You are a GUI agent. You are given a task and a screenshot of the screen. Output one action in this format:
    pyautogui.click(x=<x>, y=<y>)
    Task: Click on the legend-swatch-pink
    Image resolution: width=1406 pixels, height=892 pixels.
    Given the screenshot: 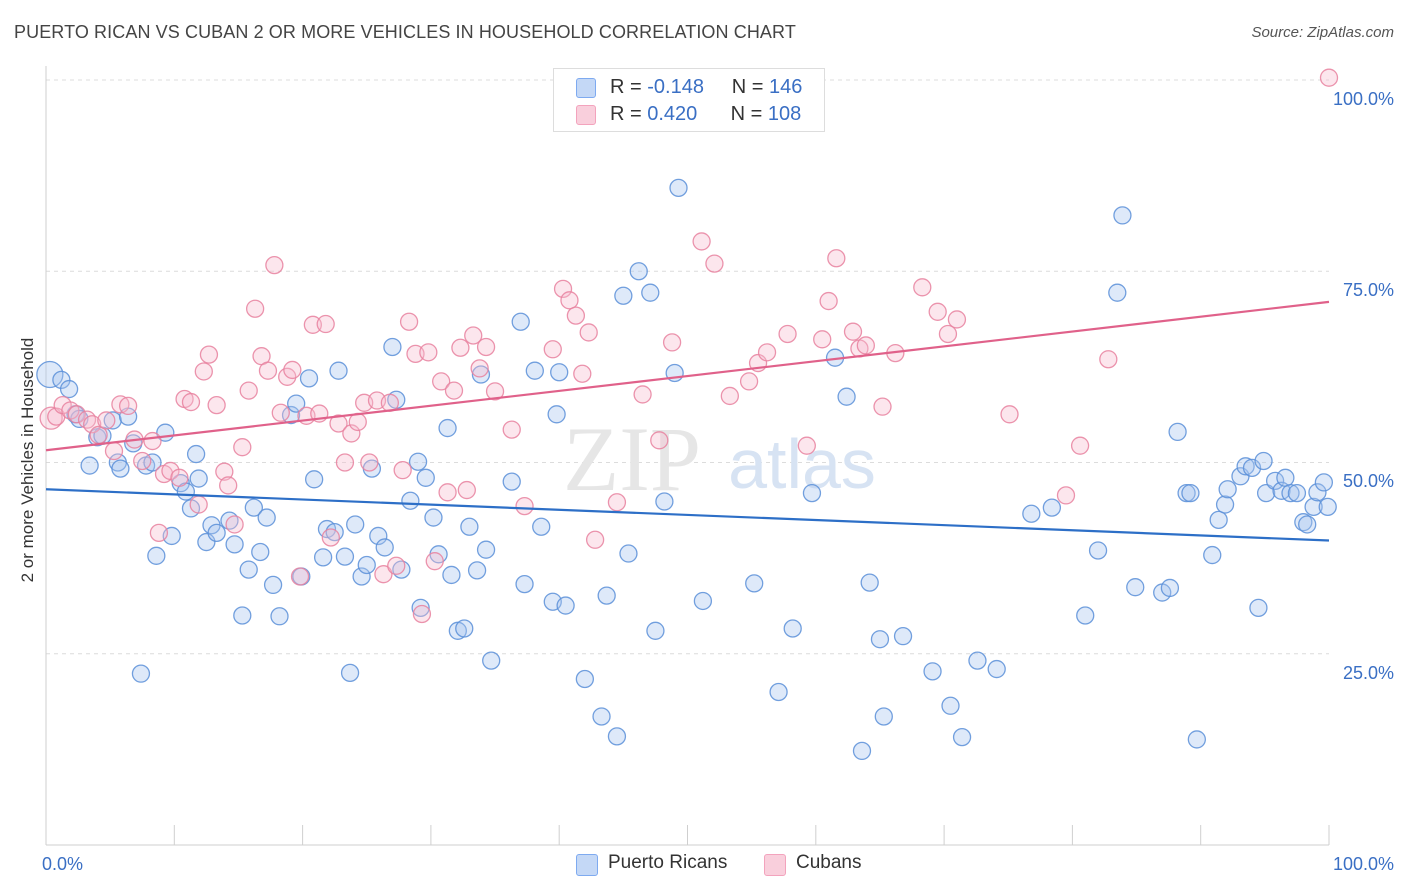 What is the action you would take?
    pyautogui.click(x=586, y=115)
    